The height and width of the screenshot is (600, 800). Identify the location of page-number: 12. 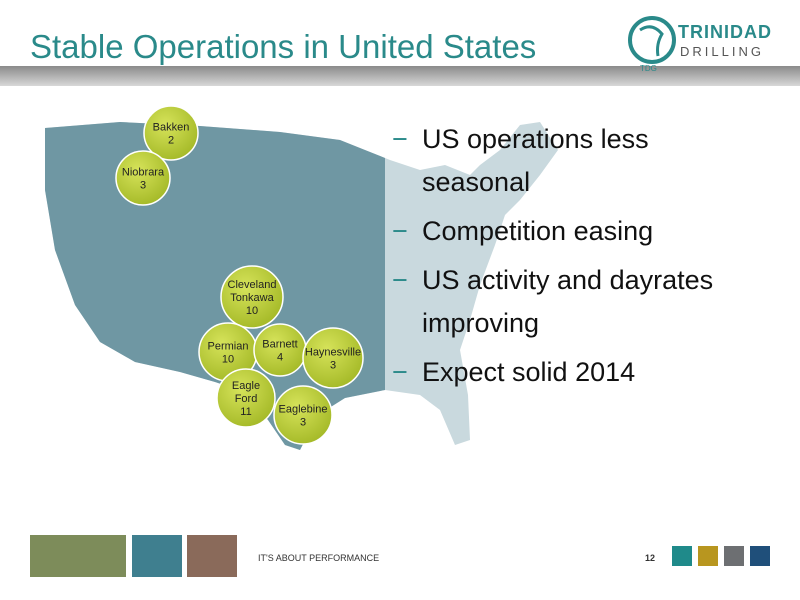
(650, 558).